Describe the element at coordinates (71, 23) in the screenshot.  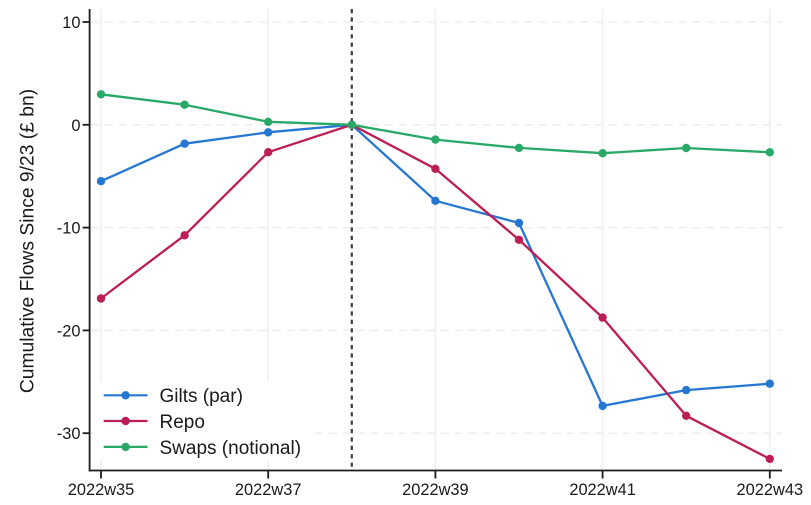
I see `svg-text: 10` at that location.